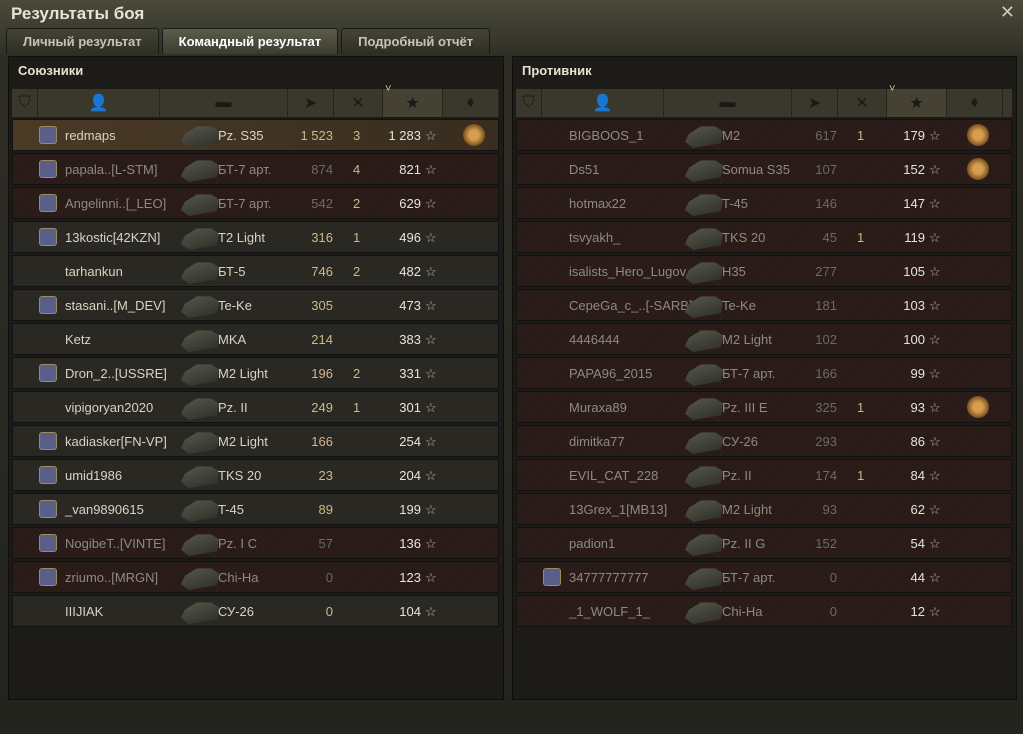 This screenshot has width=1023, height=734. Describe the element at coordinates (764, 237) in the screenshot. I see `player-row: tsvyakh_ TKS 20 45 1 119 ☆` at that location.